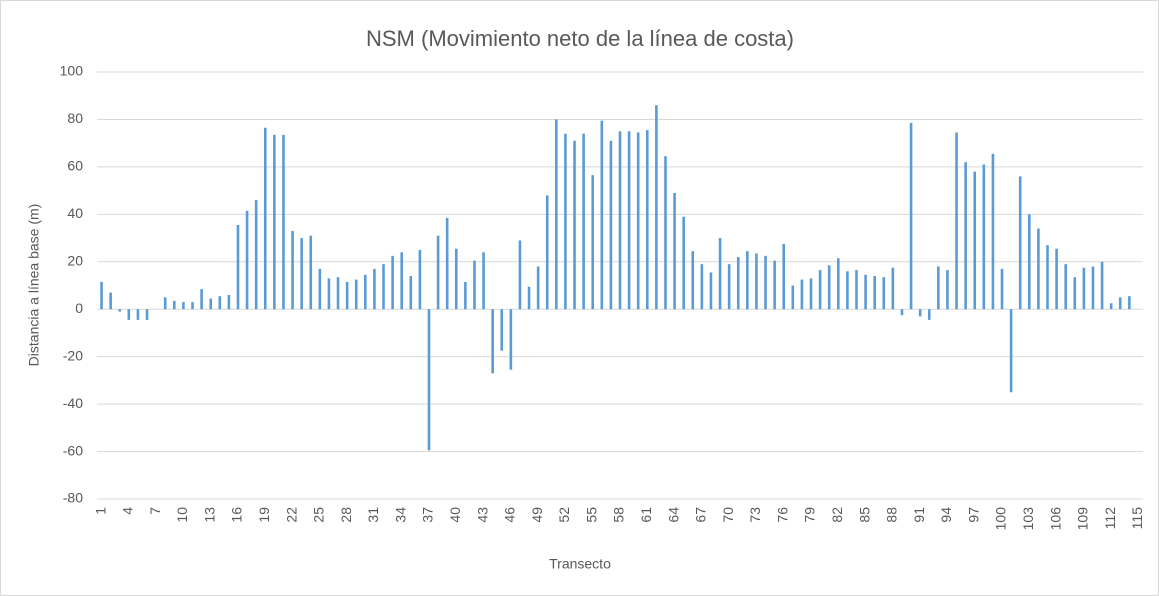  What do you see at coordinates (1137, 518) in the screenshot?
I see `x-tick-label: 115` at bounding box center [1137, 518].